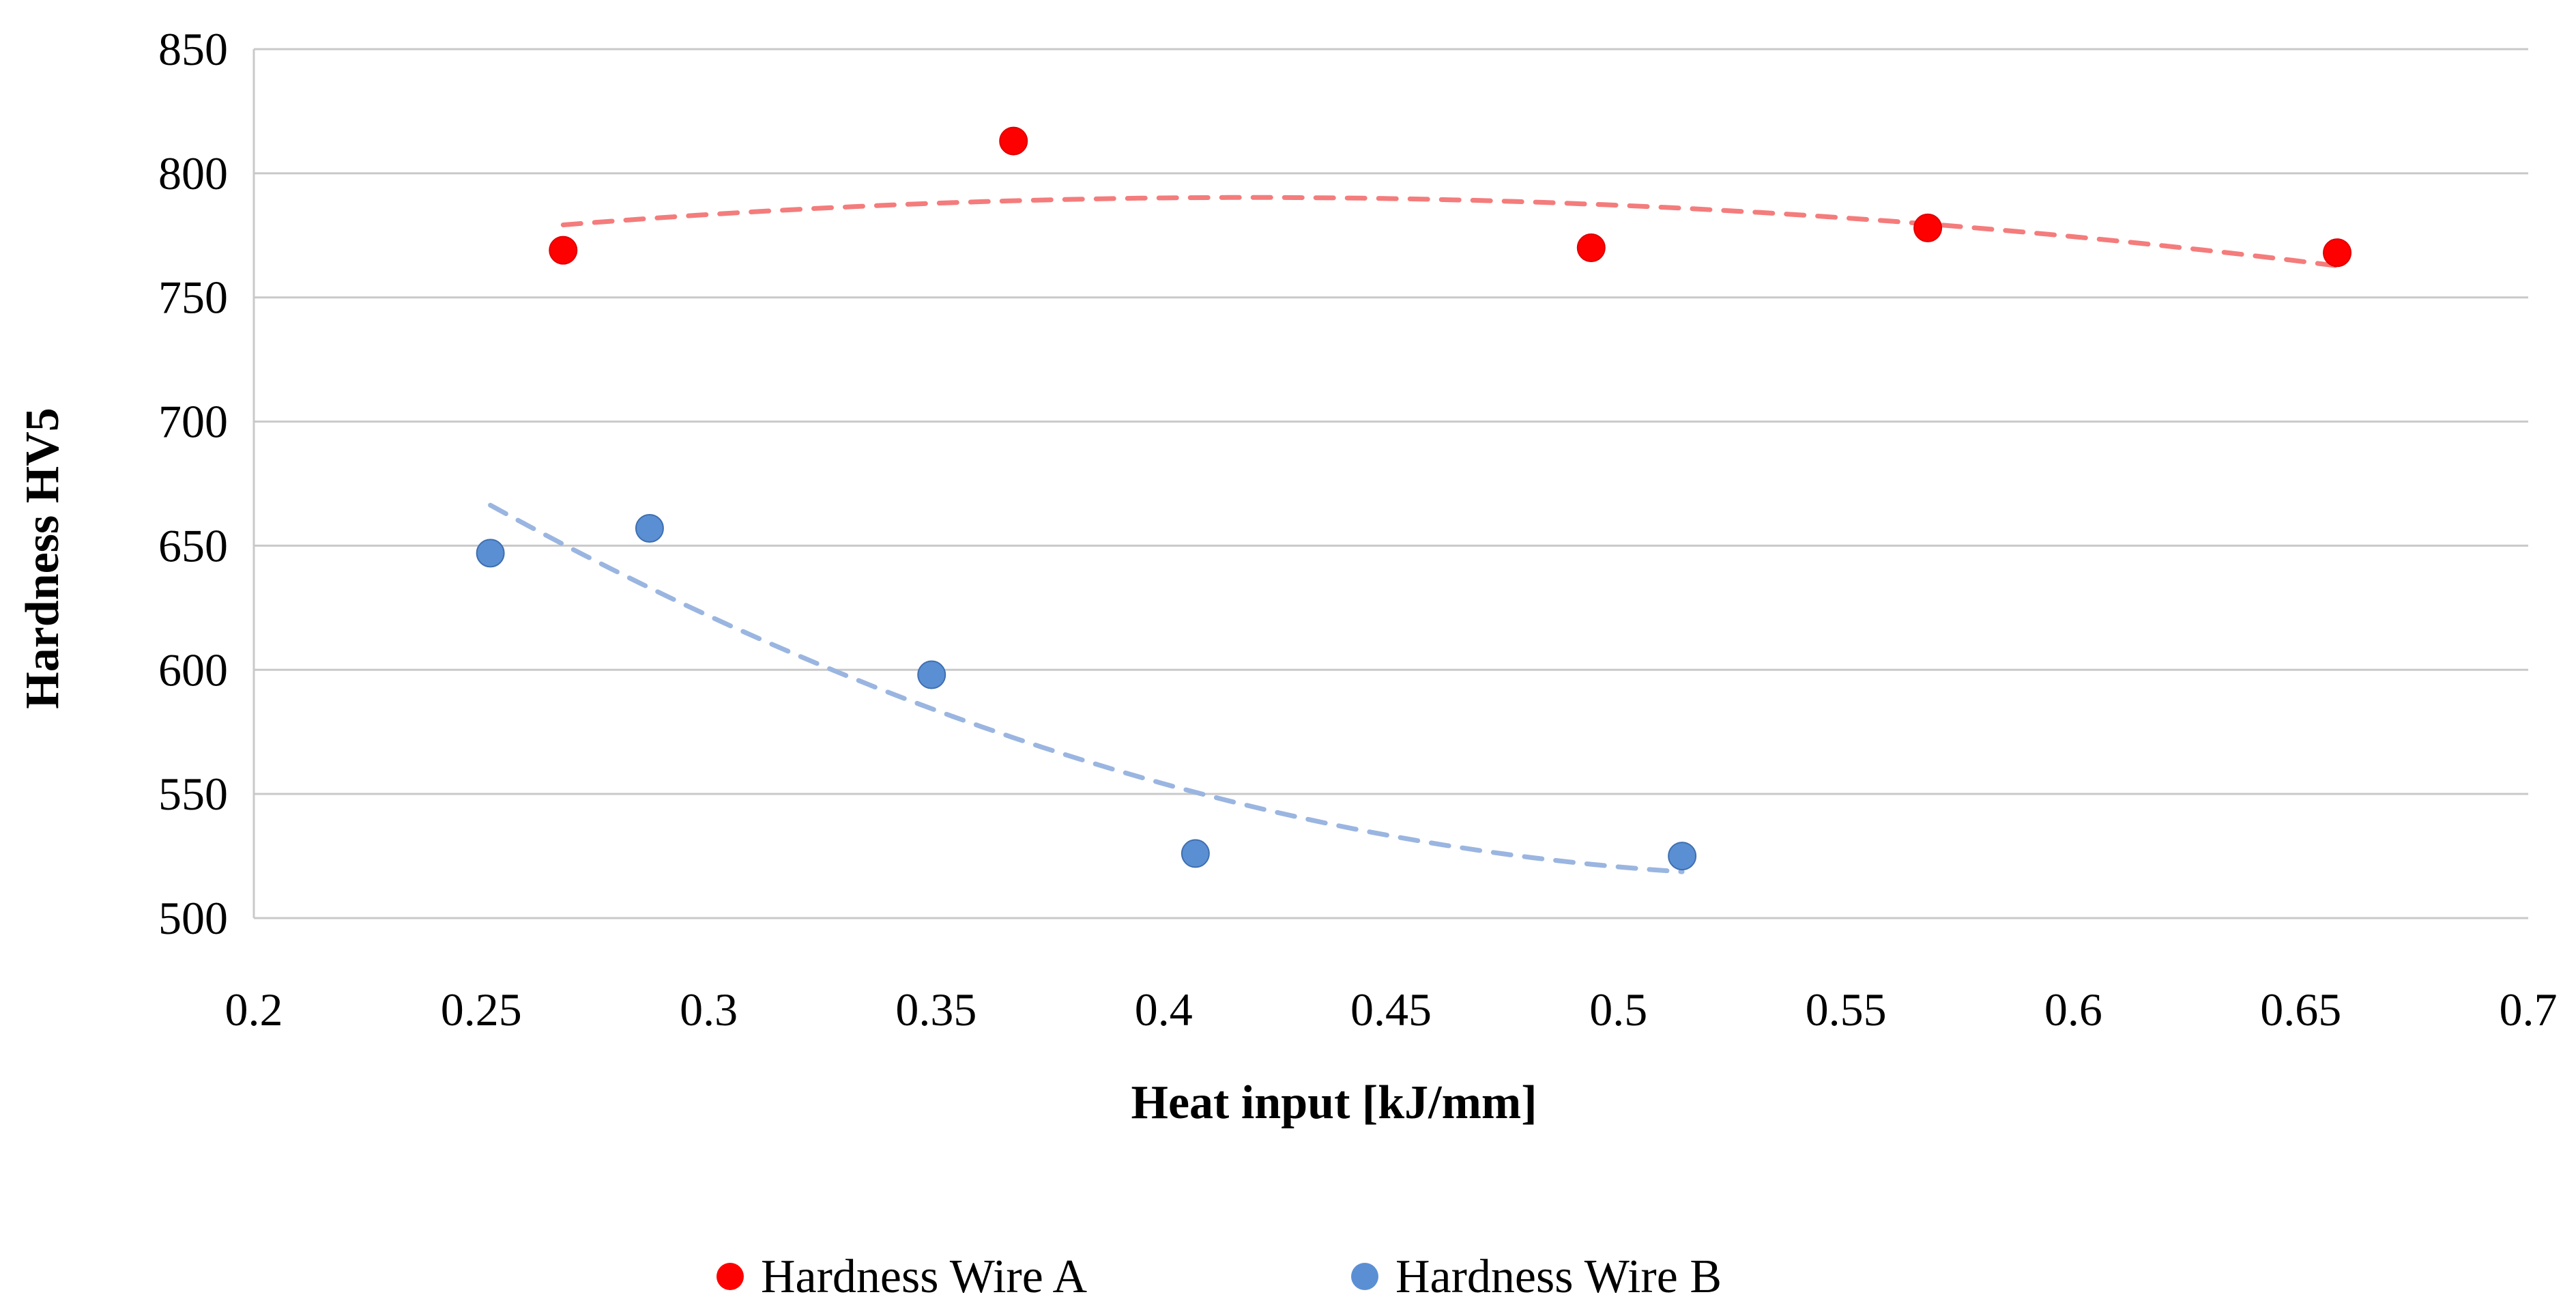  I want to click on y-tick-label: 850, so click(193, 49).